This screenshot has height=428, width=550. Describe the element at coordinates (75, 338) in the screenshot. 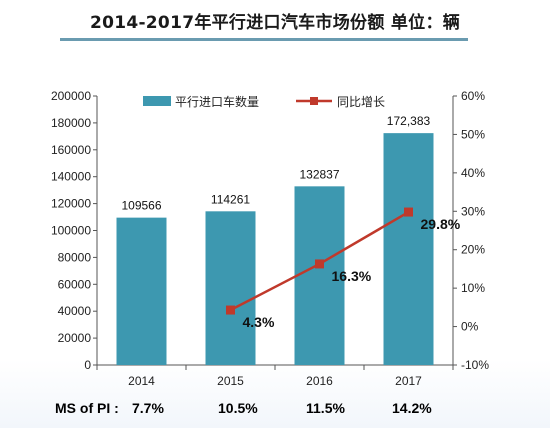

I see `left-tick-label: 20000` at that location.